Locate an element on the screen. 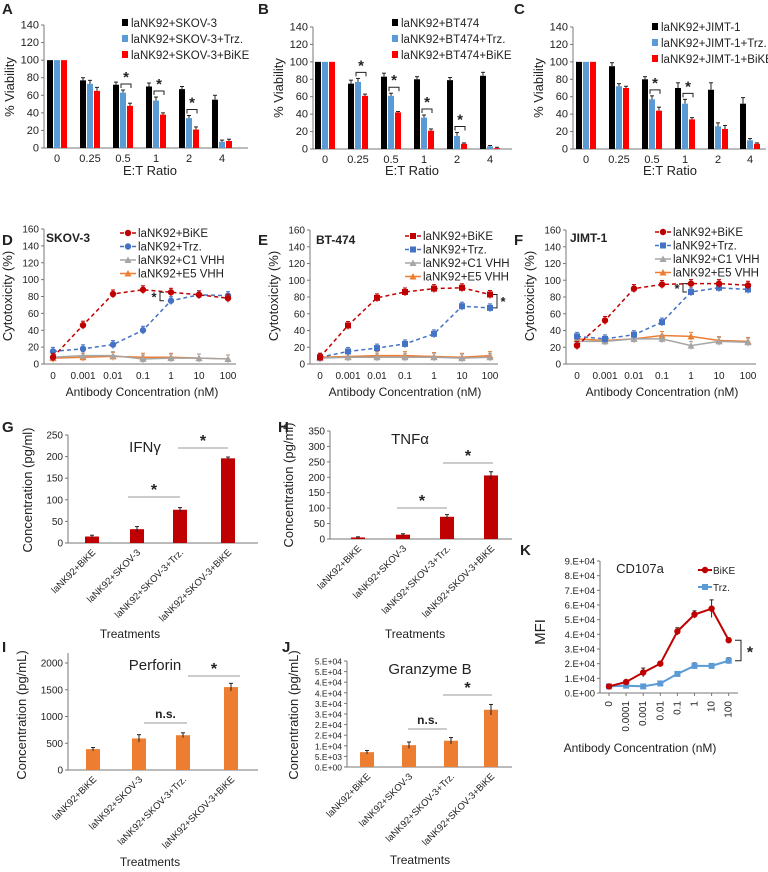  cell-line-label: BT-474 is located at coordinates (336, 240).